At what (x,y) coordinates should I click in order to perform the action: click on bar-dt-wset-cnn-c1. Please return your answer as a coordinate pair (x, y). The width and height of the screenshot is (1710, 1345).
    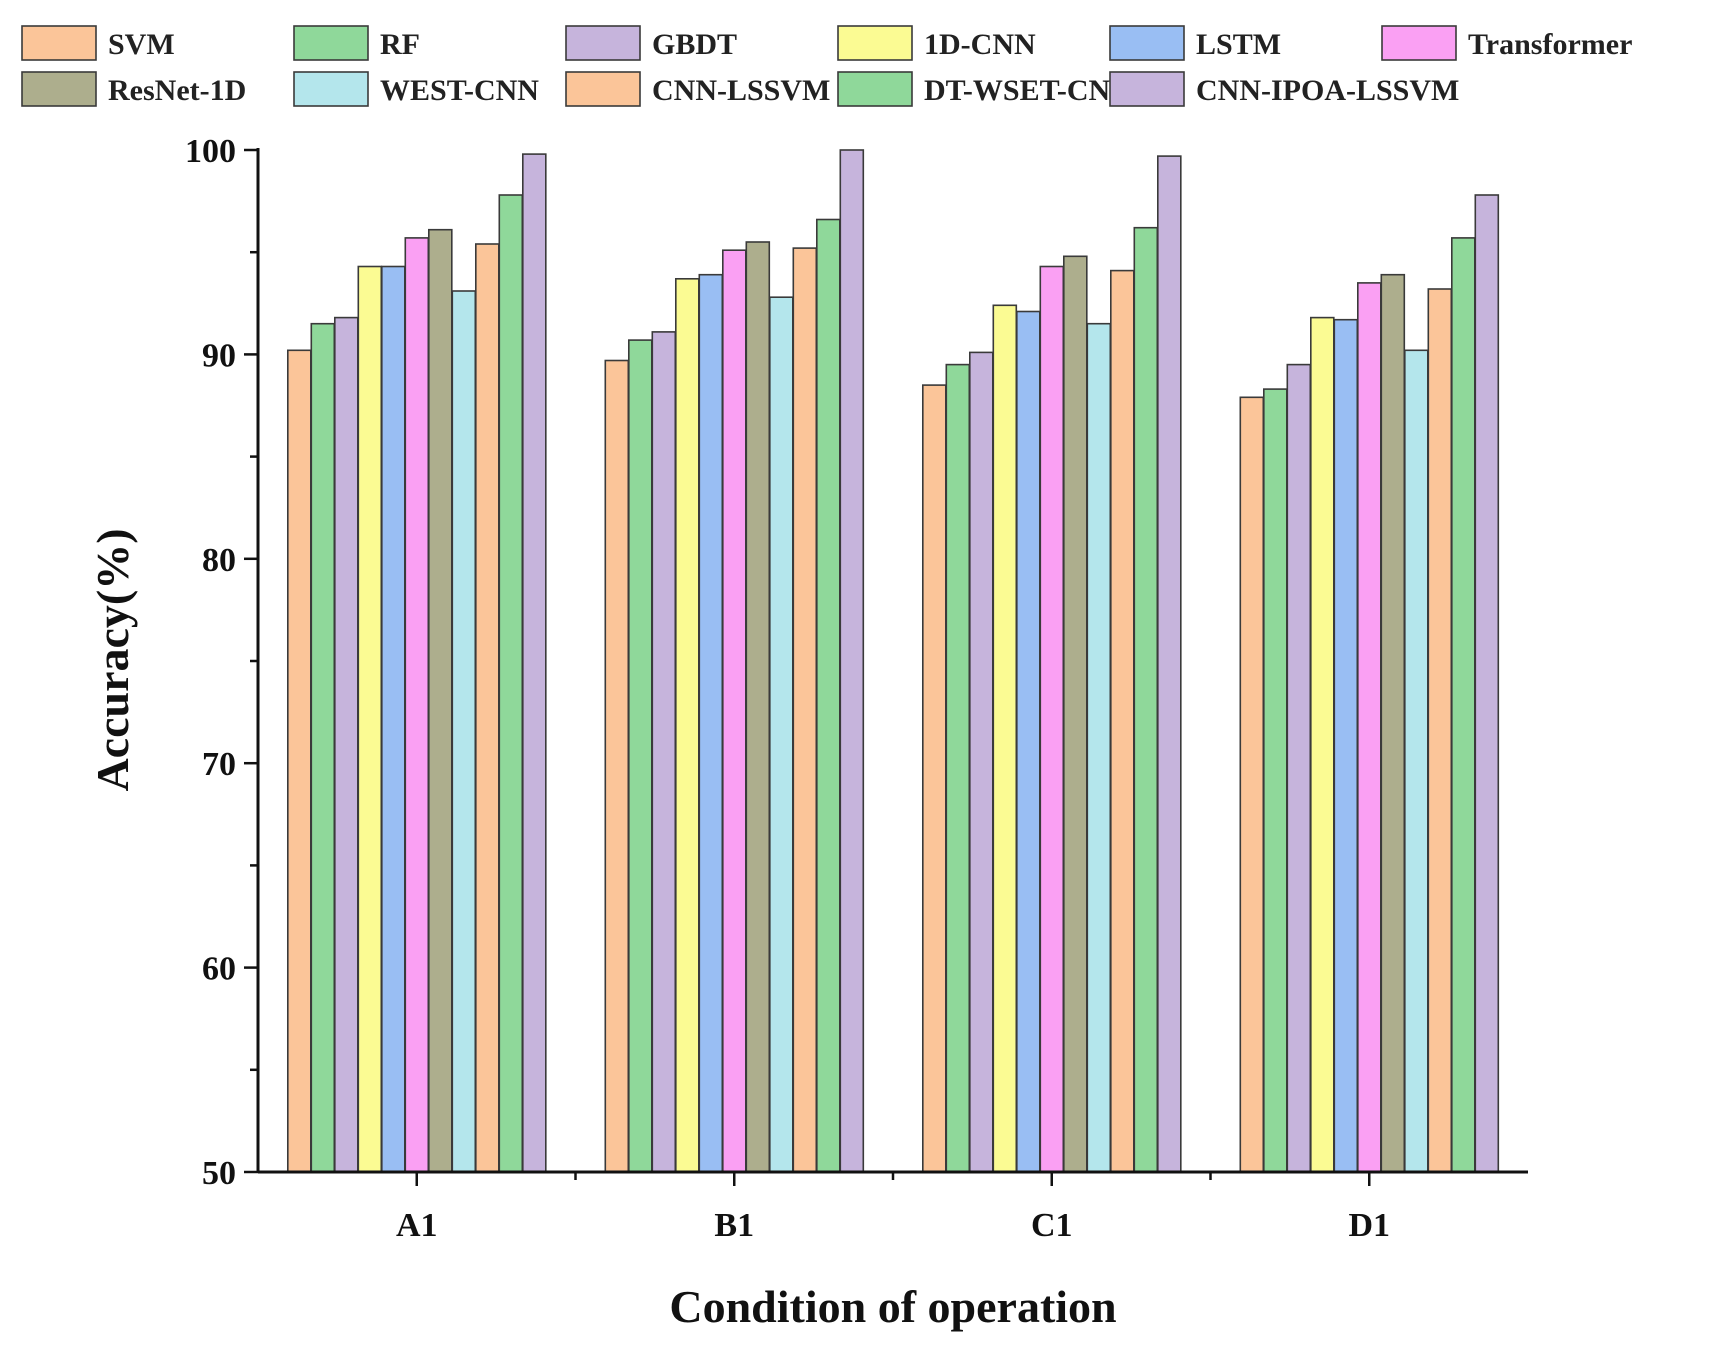
    Looking at the image, I should click on (1146, 699).